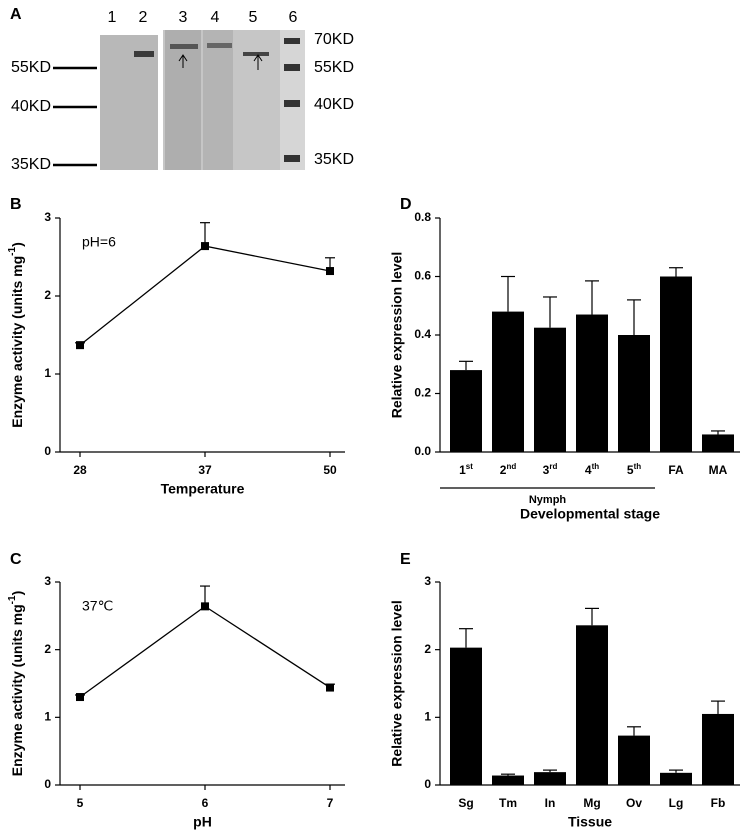  What do you see at coordinates (676, 803) in the screenshot?
I see `x-tick-label: Lg` at bounding box center [676, 803].